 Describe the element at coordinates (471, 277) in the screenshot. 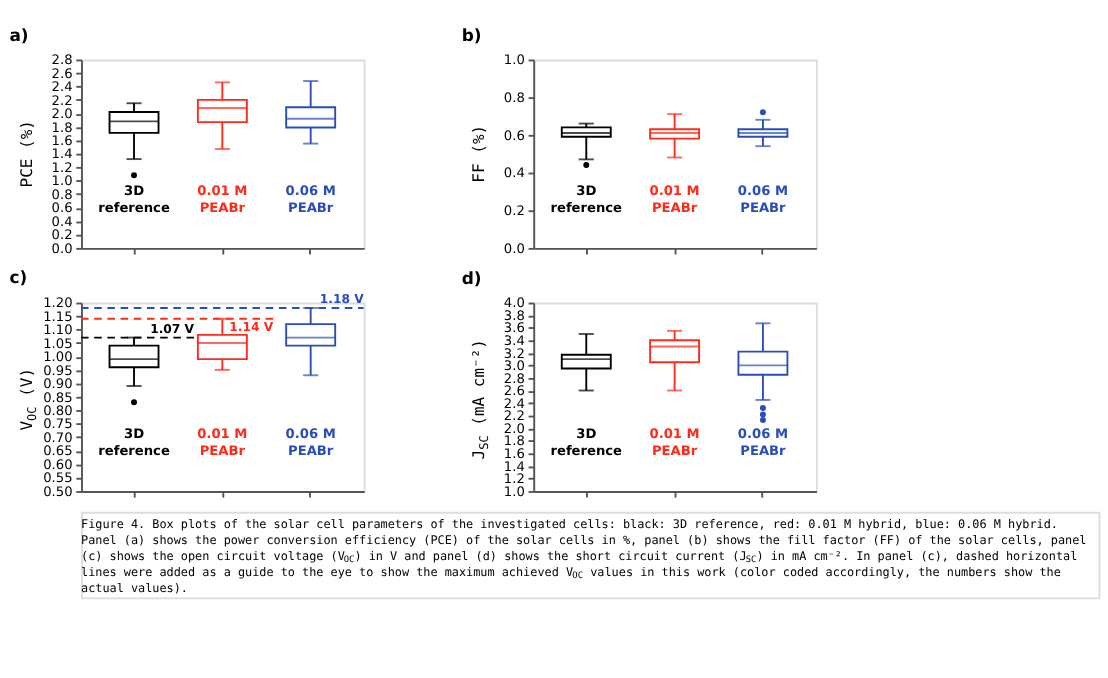

I see `chart-title: d)` at that location.